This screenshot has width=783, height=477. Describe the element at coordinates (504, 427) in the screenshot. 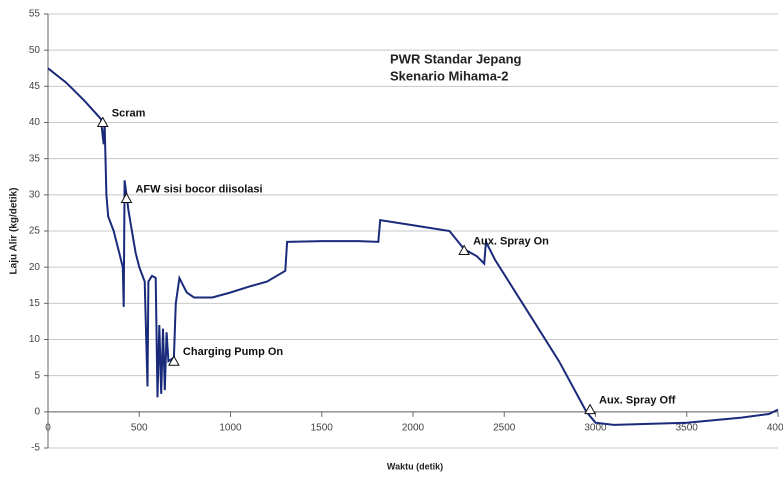

I see `x-tick-label: 2500` at that location.